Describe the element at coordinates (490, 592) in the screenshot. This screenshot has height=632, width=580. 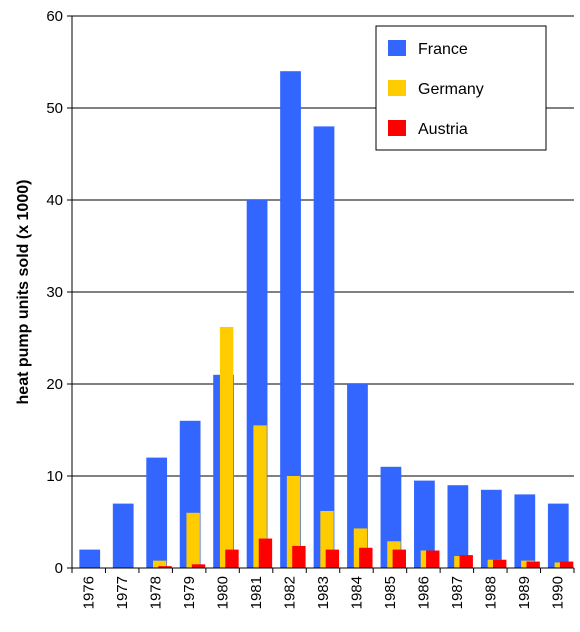
I see `x-tick-label: 1988` at that location.